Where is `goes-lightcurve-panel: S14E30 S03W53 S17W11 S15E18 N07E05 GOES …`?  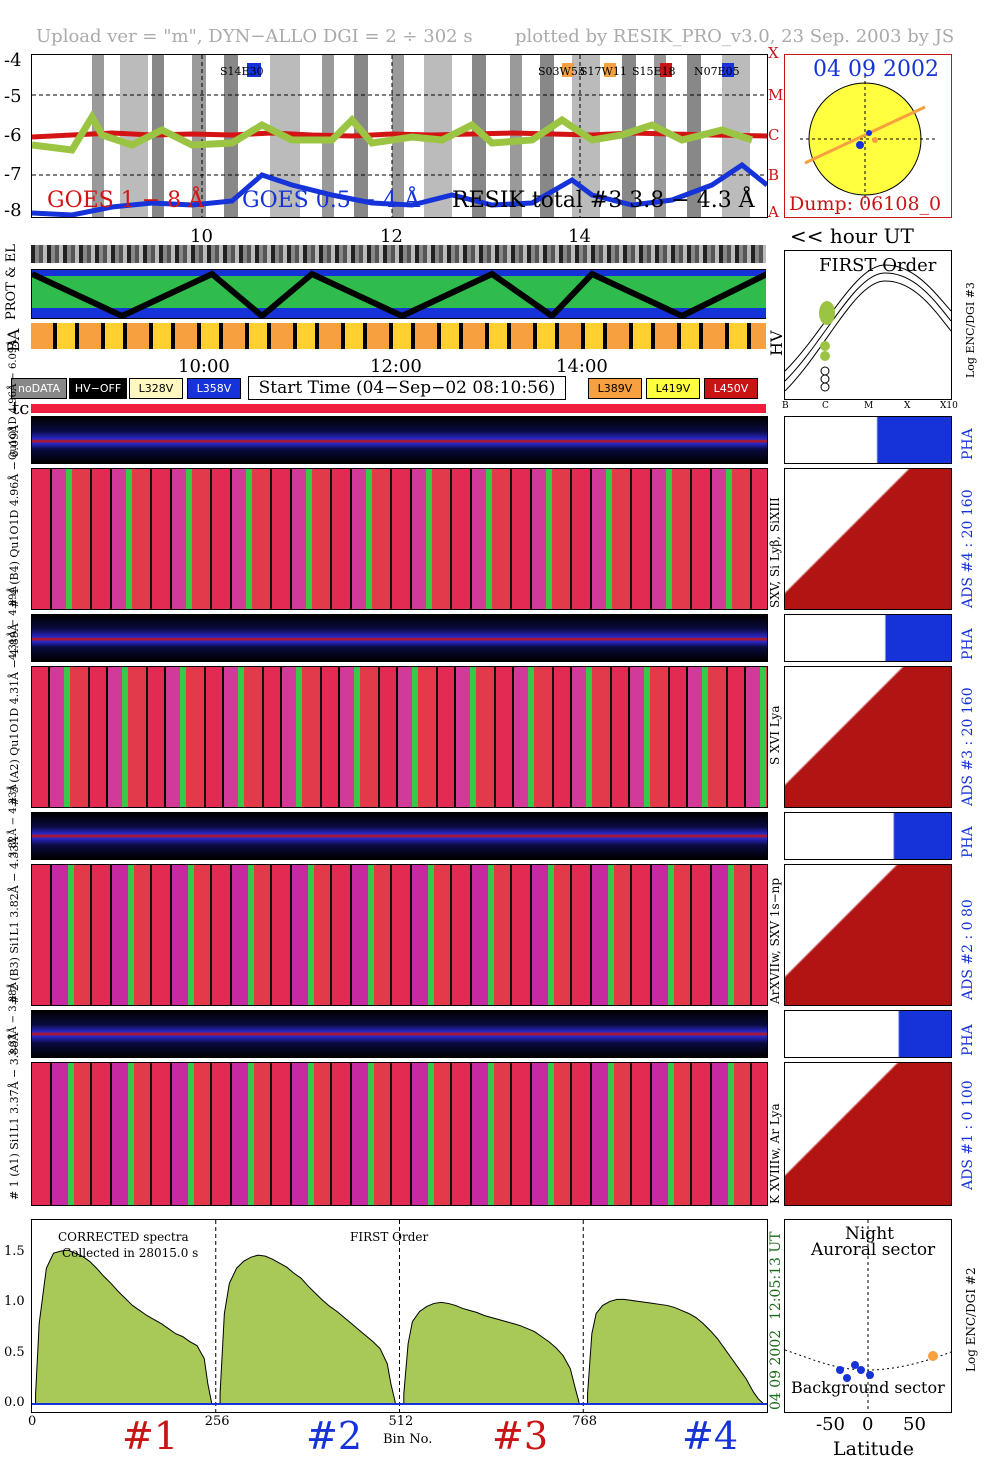
goes-lightcurve-panel: S14E30 S03W53 S17W11 S15E18 N07E05 GOES … is located at coordinates (399, 136).